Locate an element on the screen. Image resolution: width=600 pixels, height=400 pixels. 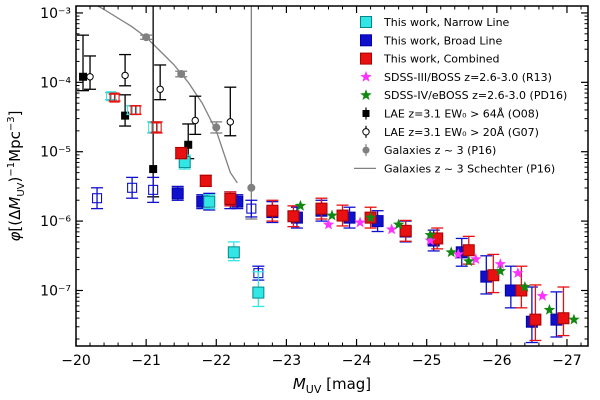
x-tick-label: −27 is located at coordinates (567, 361).